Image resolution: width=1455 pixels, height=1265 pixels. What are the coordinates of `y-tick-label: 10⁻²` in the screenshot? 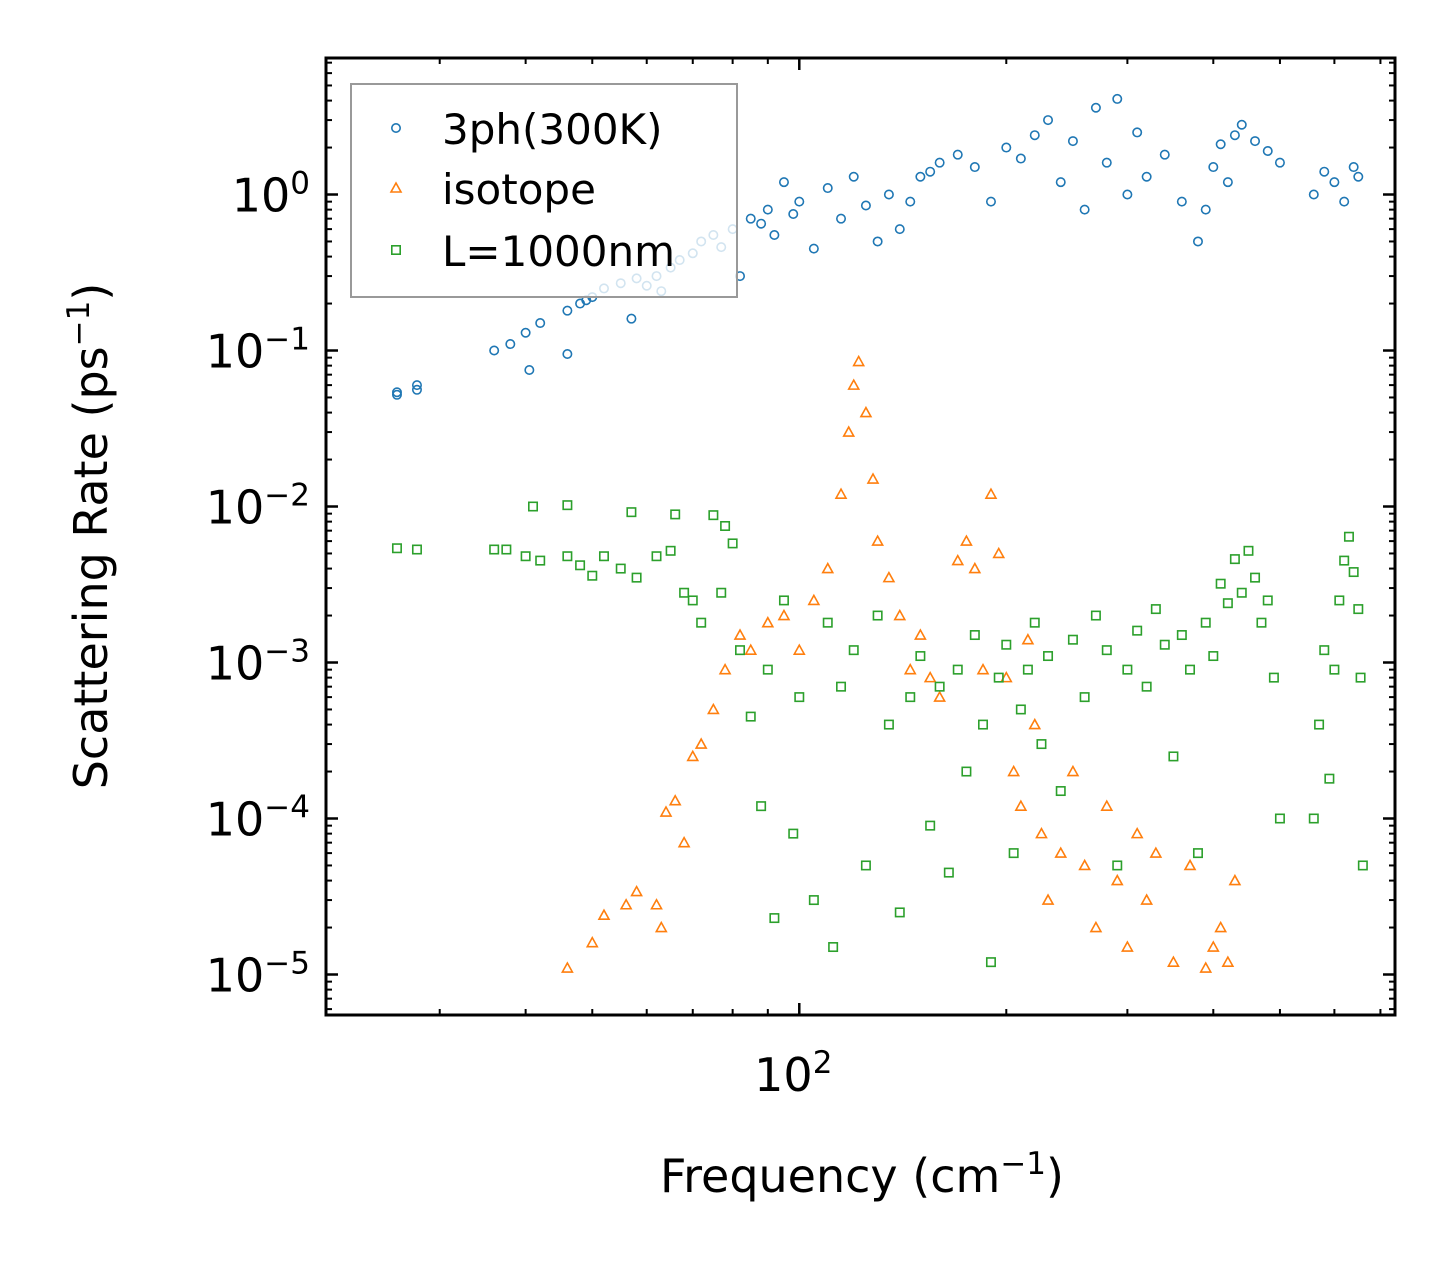 It's located at (258, 506).